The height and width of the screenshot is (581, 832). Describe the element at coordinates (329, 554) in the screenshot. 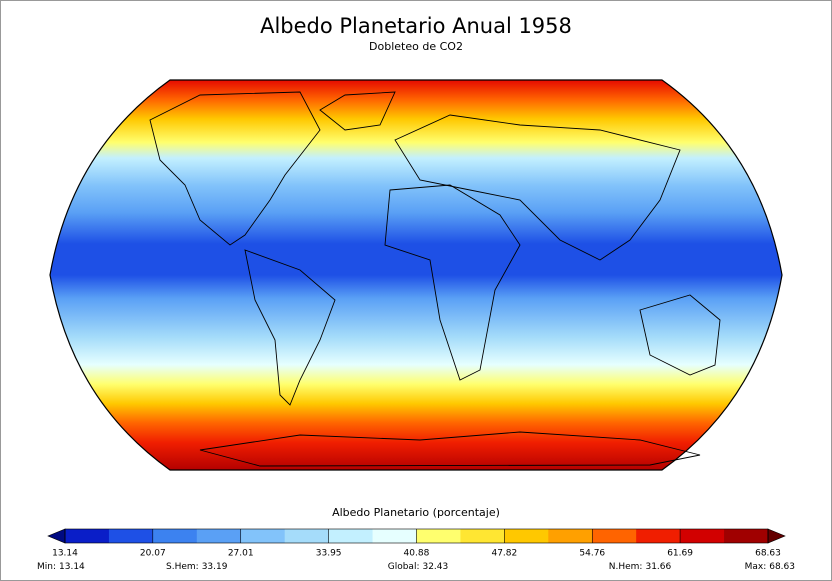

I see `colorbar-tick-label: 33.95` at that location.